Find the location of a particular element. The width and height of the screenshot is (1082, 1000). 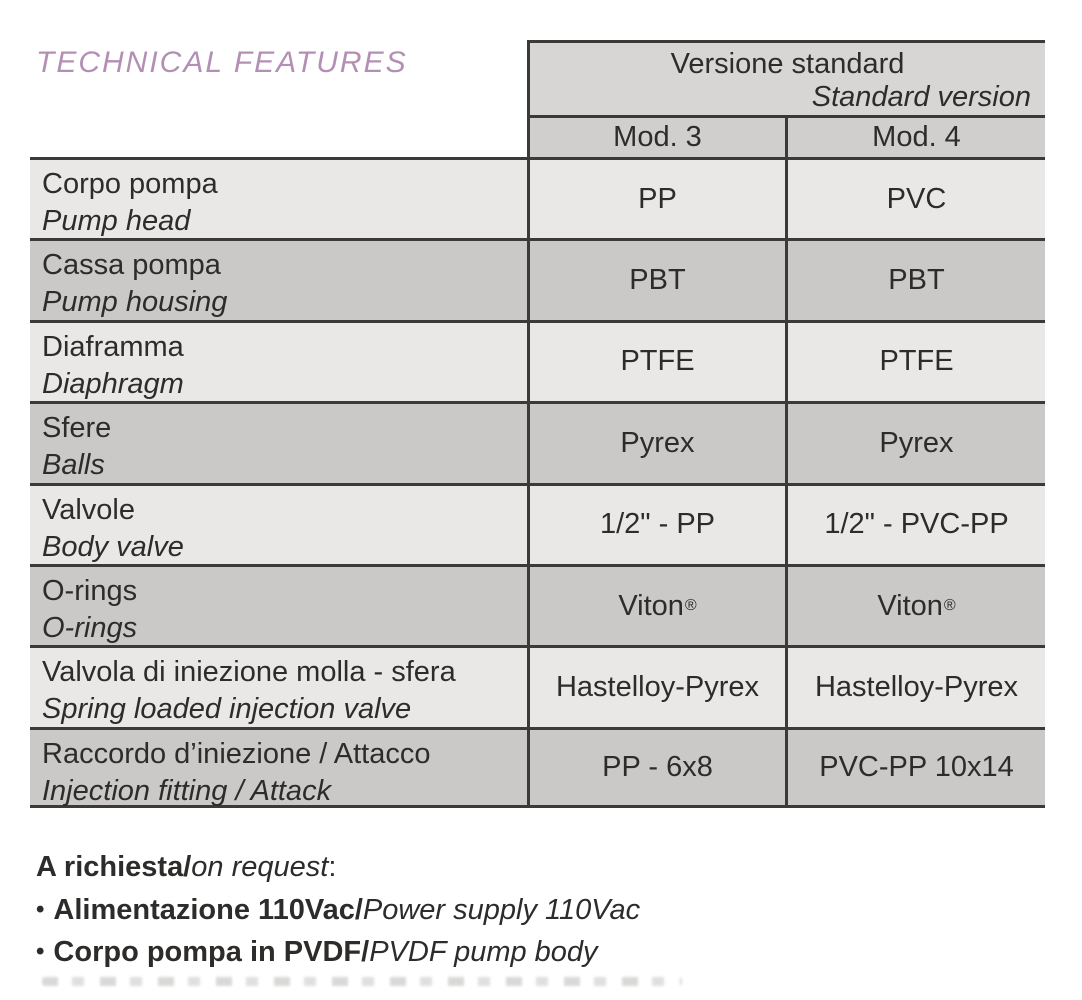

value-mod3: Viton ® is located at coordinates (656, 604).